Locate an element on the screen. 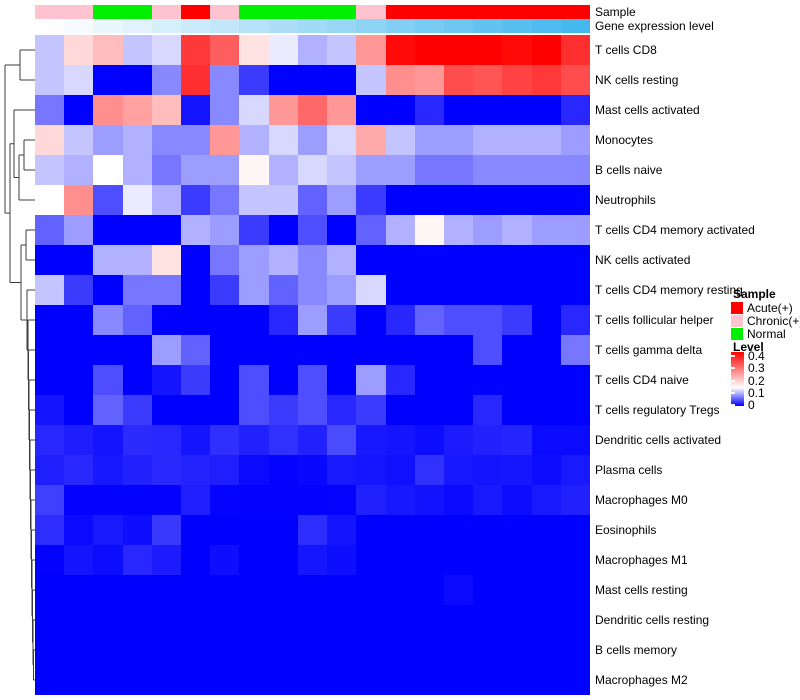 This screenshot has height=700, width=800. level-tick-label: 0.2 is located at coordinates (756, 380).